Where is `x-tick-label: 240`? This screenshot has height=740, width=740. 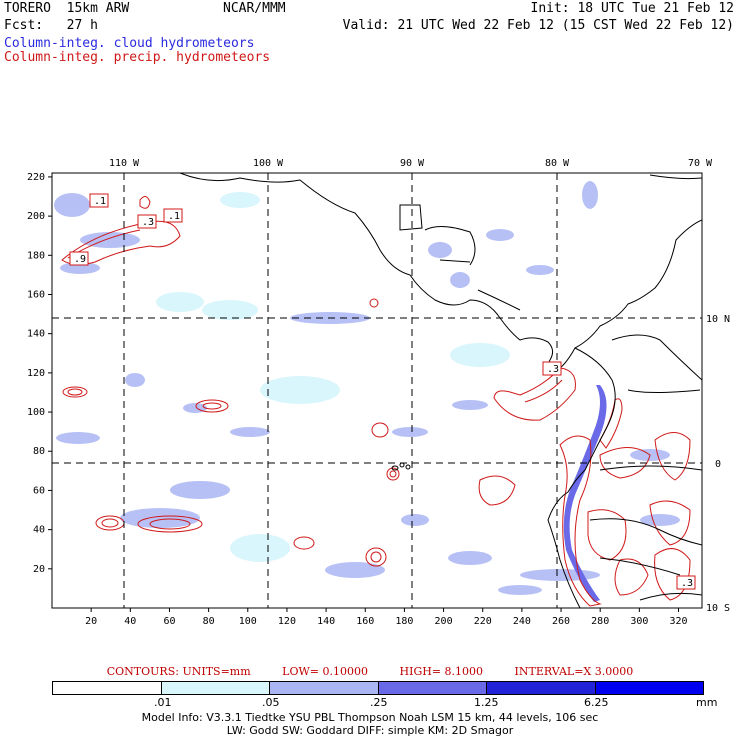
x-tick-label: 240 is located at coordinates (522, 621).